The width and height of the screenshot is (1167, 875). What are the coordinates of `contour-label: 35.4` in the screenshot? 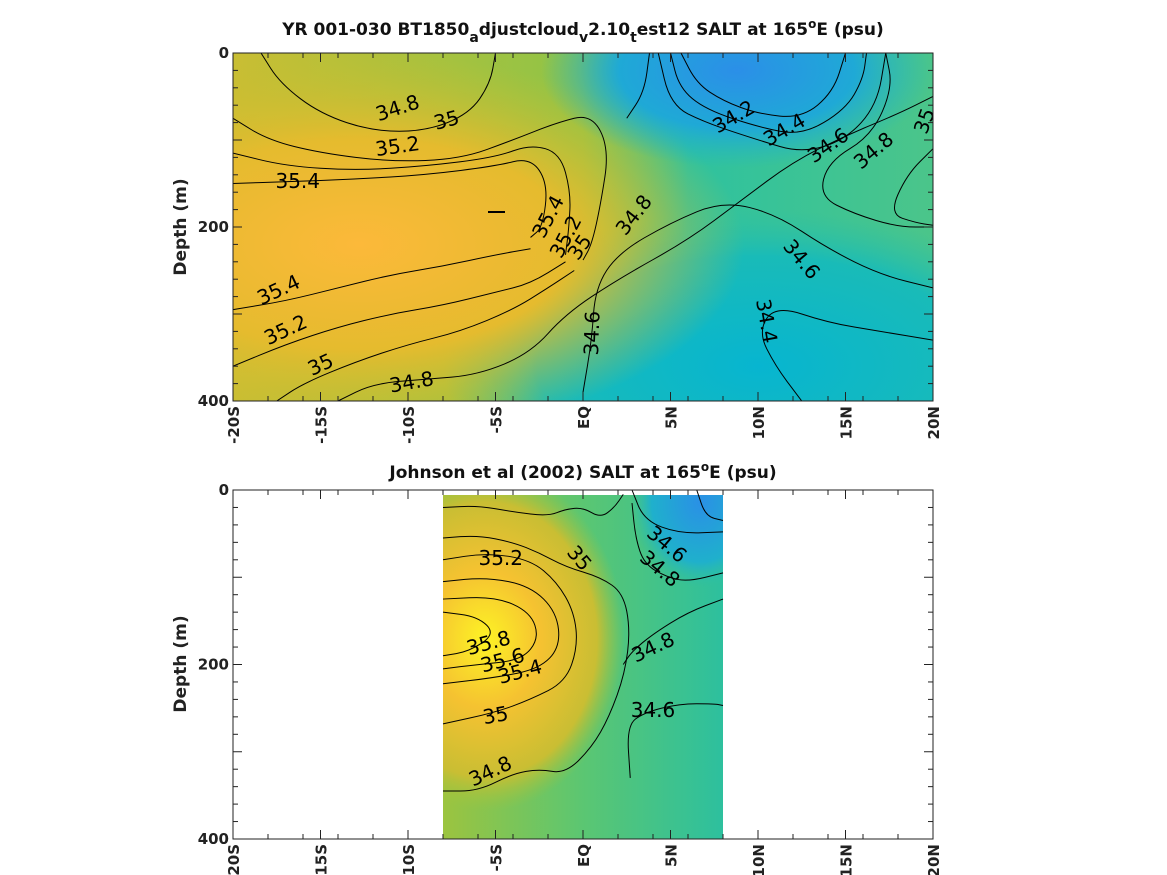 It's located at (297, 181).